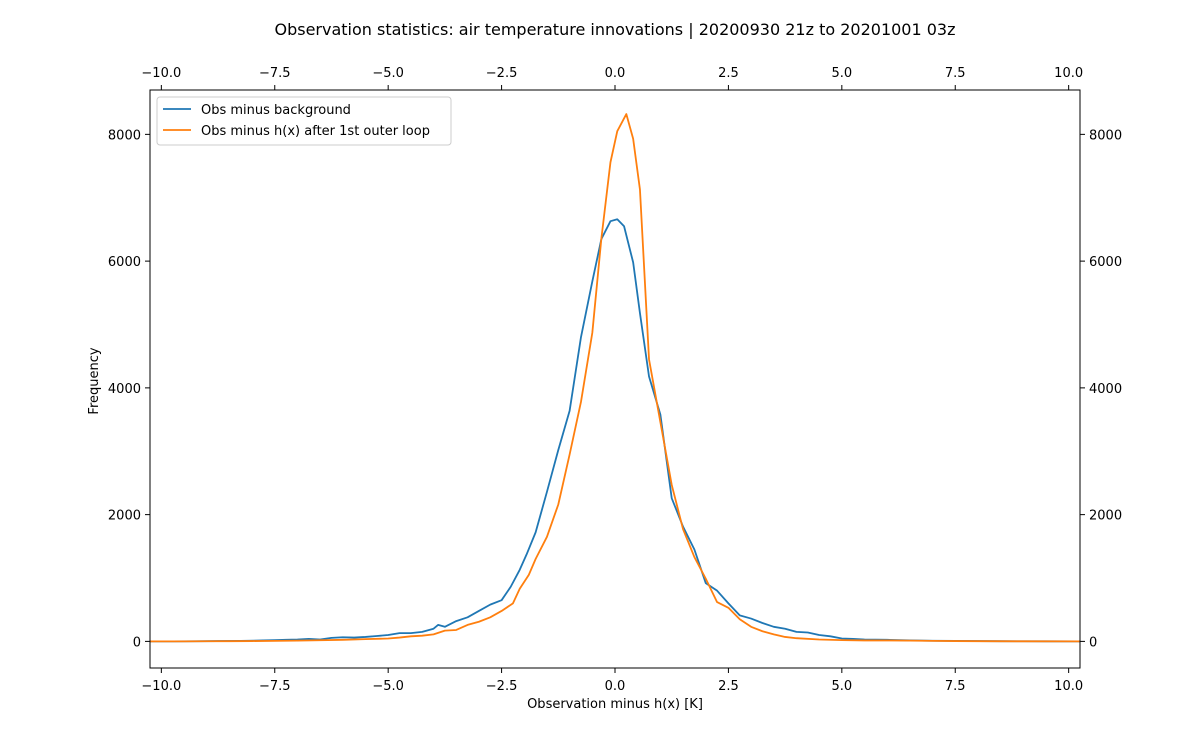 The width and height of the screenshot is (1200, 750). What do you see at coordinates (388, 73) in the screenshot?
I see `x-tick-label-top: −5.0` at bounding box center [388, 73].